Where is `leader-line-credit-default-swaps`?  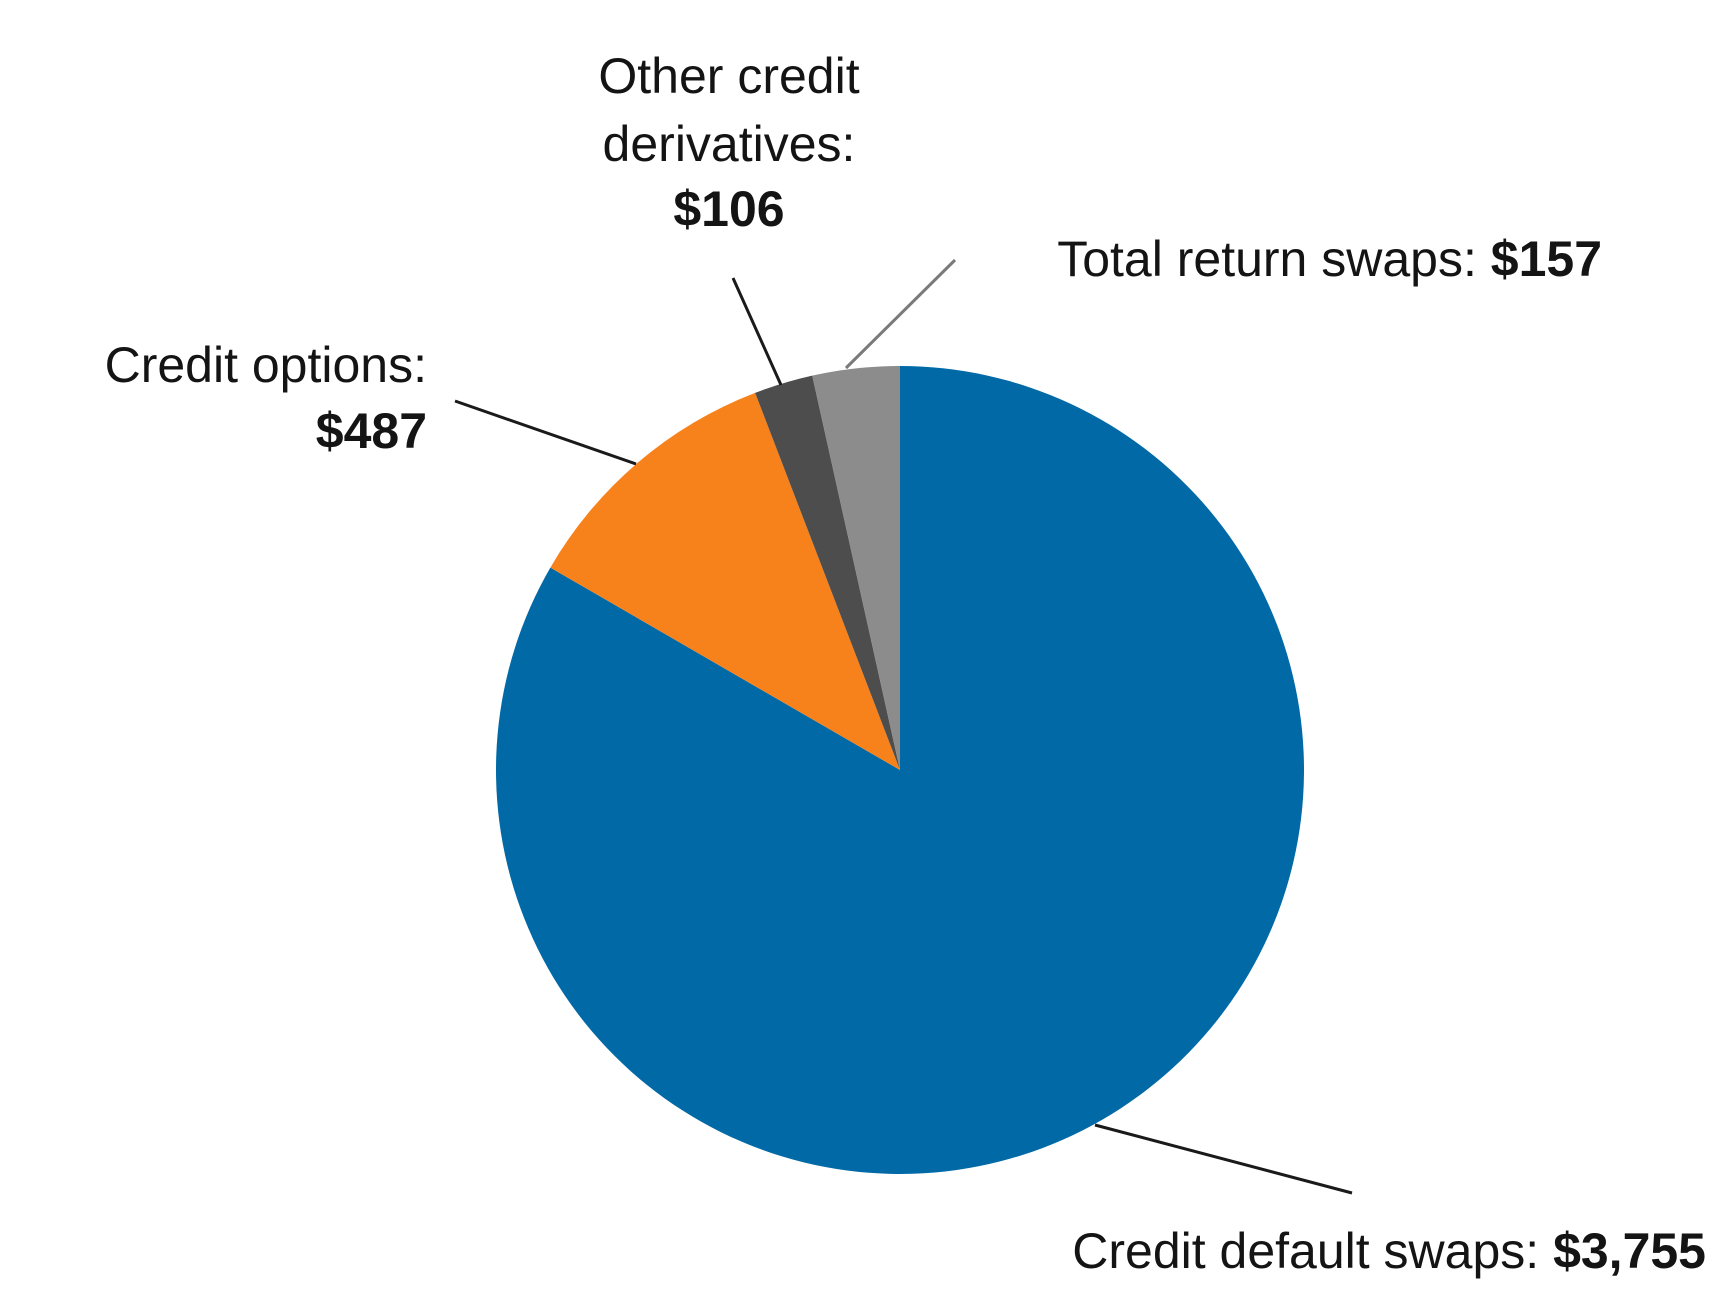 leader-line-credit-default-swaps is located at coordinates (1223, 1159).